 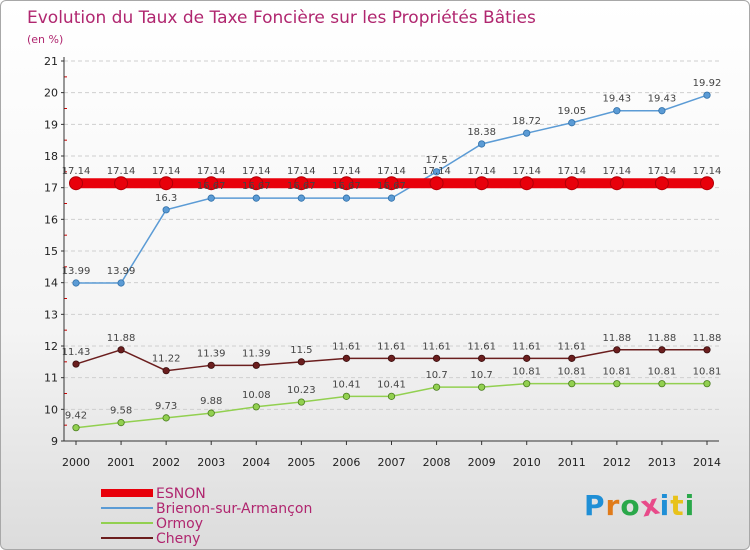 I want to click on legend-label: Cheny, so click(x=178, y=539).